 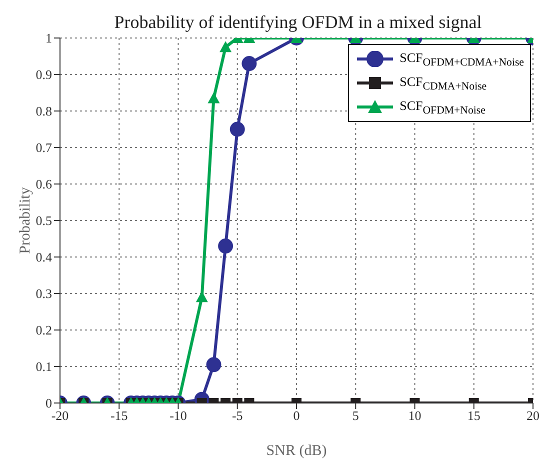 What do you see at coordinates (298, 22) in the screenshot?
I see `chart-title: Probability of identifying OFDM in a mixed signal` at bounding box center [298, 22].